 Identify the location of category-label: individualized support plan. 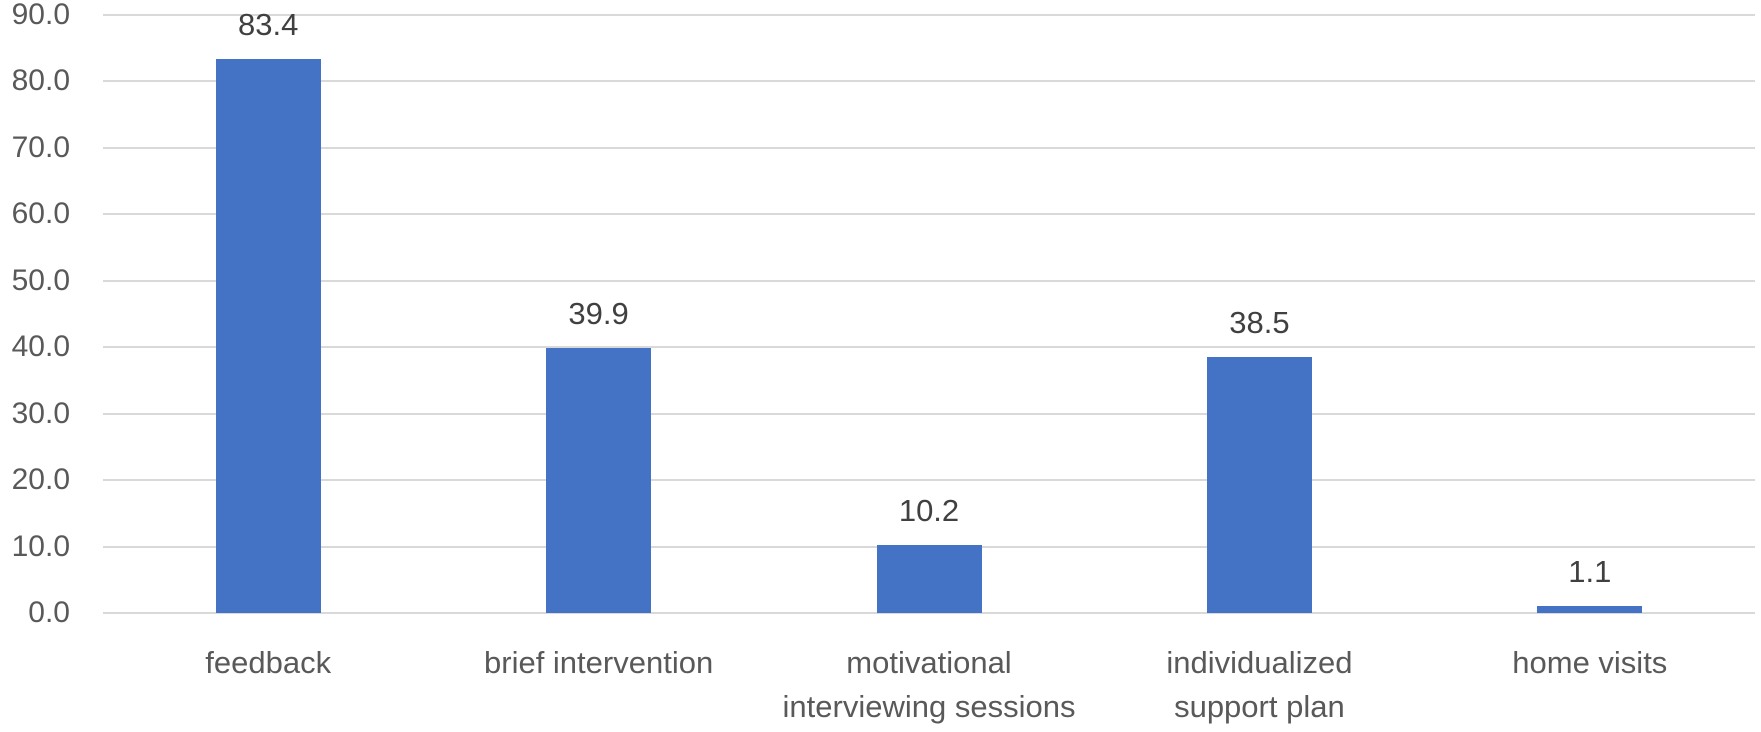
(1259, 685).